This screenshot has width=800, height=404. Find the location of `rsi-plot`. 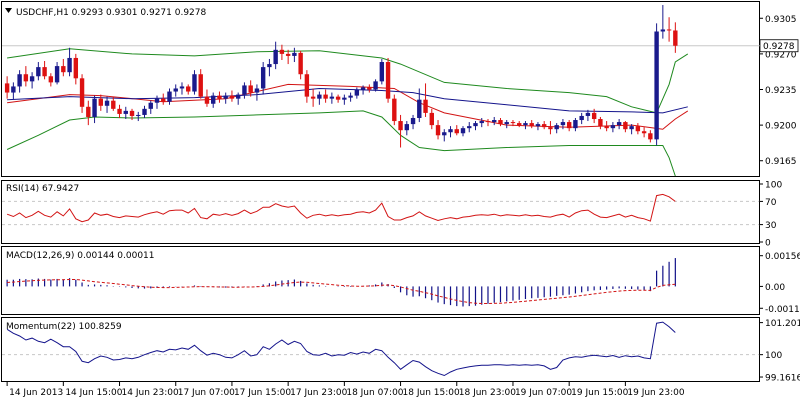

rsi-plot is located at coordinates (381, 209).